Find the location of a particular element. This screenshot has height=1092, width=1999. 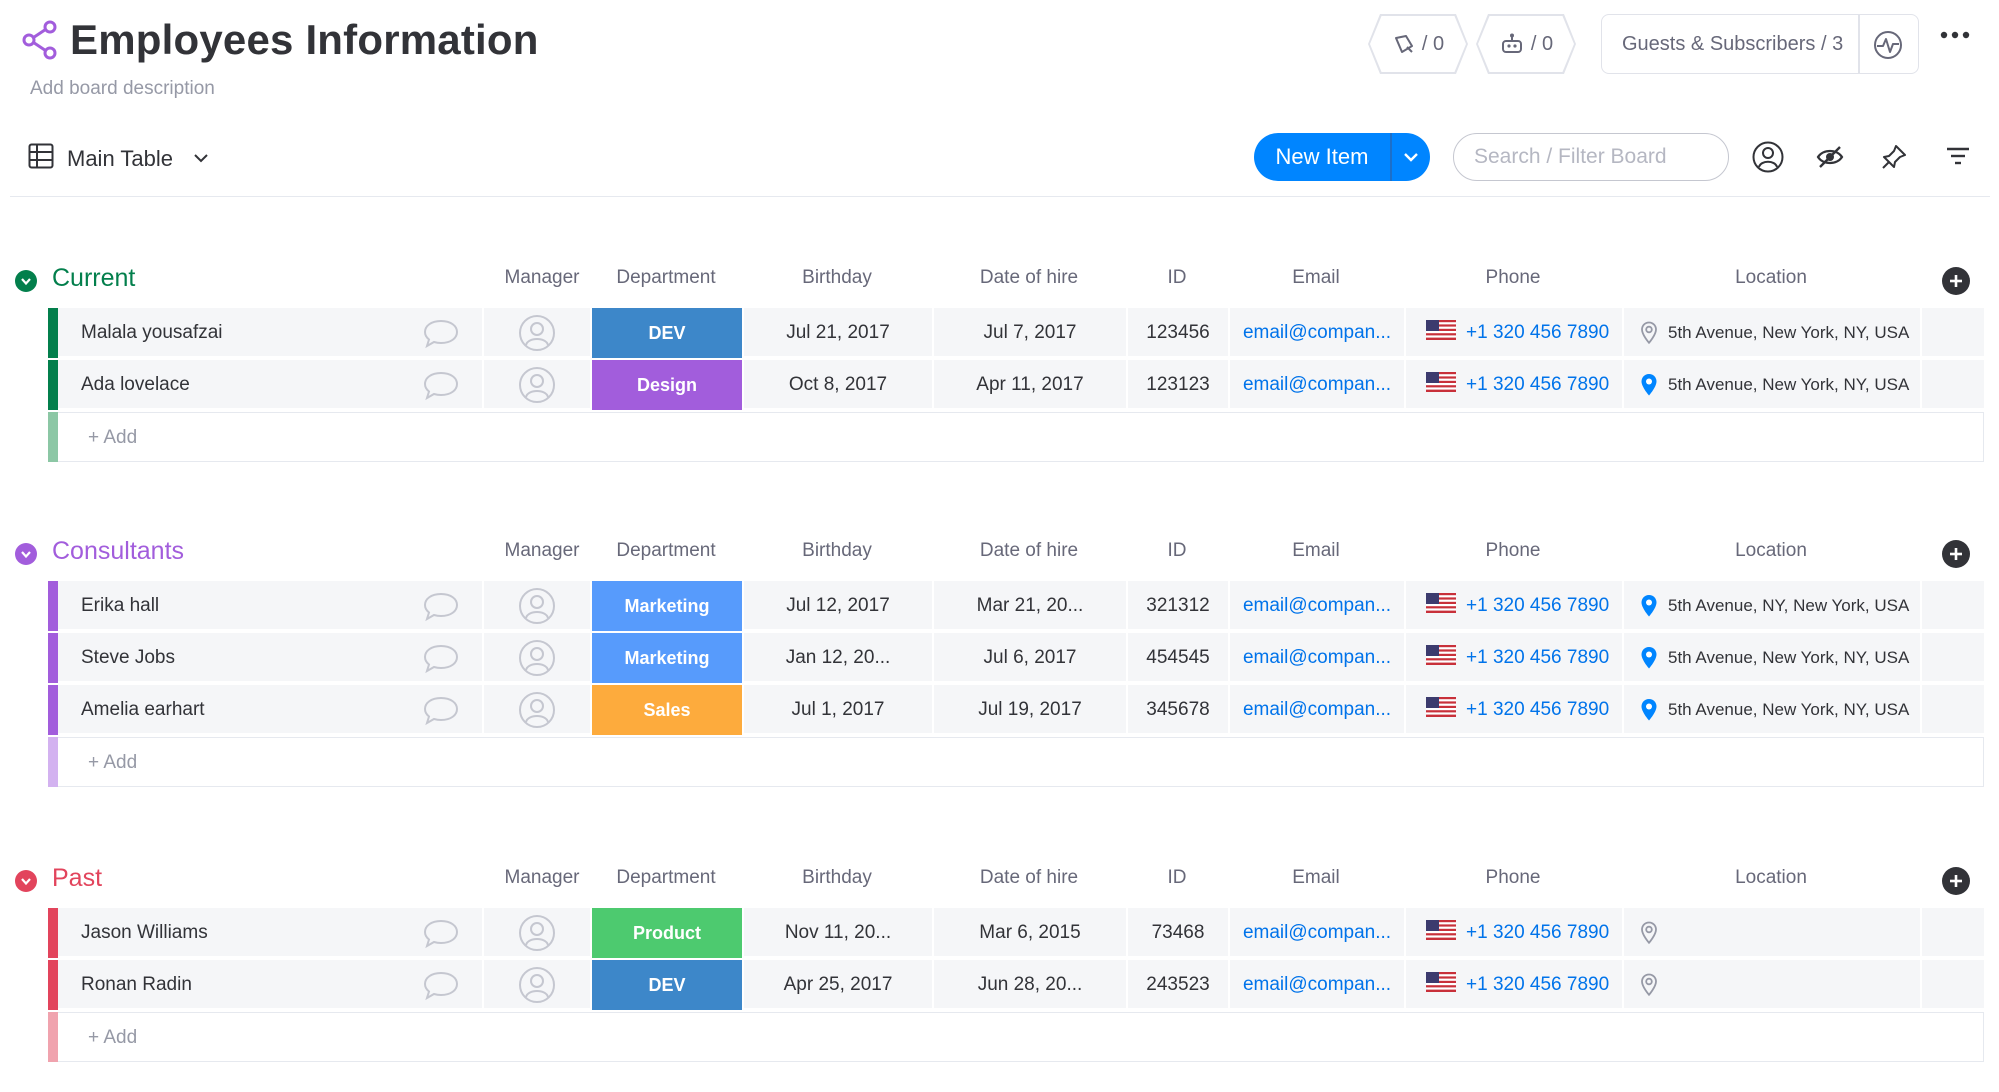

item-name: Malala yousafzai is located at coordinates (152, 332).